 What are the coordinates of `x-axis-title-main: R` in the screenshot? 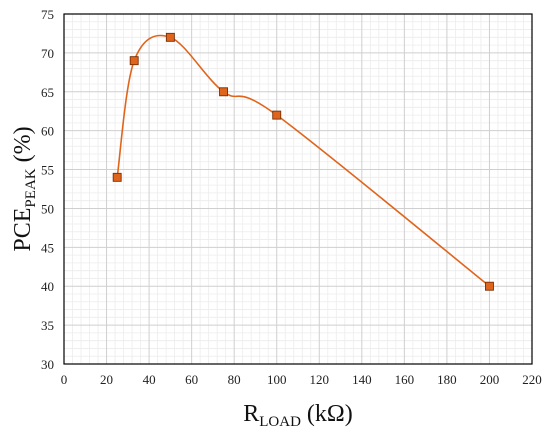 It's located at (251, 414).